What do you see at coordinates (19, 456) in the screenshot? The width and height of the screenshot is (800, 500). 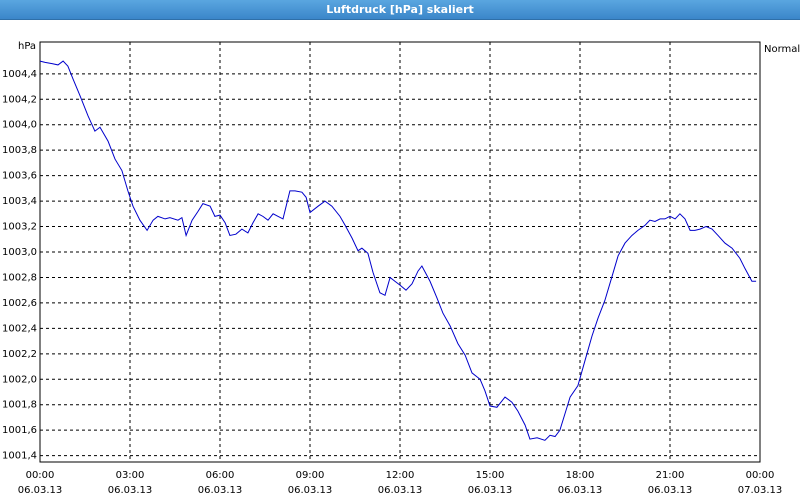 I see `y-tick-label: 1001,4` at bounding box center [19, 456].